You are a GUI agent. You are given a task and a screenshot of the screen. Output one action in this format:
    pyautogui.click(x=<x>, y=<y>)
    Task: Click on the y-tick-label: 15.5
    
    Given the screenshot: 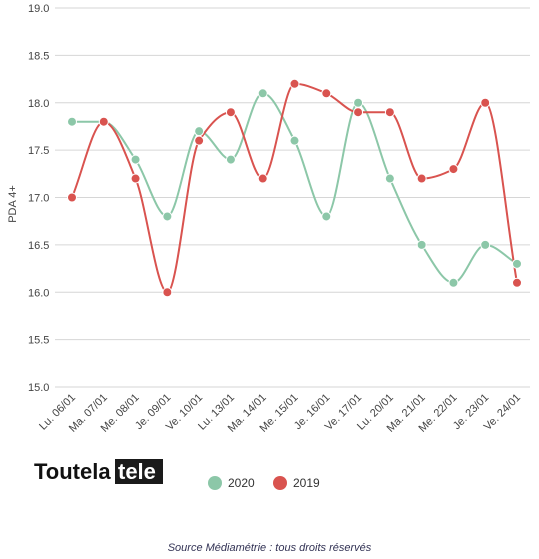 What is the action you would take?
    pyautogui.click(x=38, y=341)
    